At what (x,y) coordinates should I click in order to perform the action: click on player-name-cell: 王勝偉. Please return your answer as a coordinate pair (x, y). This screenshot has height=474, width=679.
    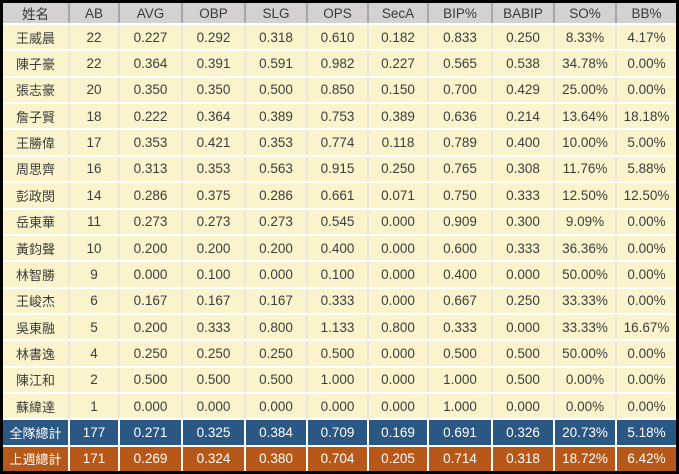
    Looking at the image, I should click on (36, 143).